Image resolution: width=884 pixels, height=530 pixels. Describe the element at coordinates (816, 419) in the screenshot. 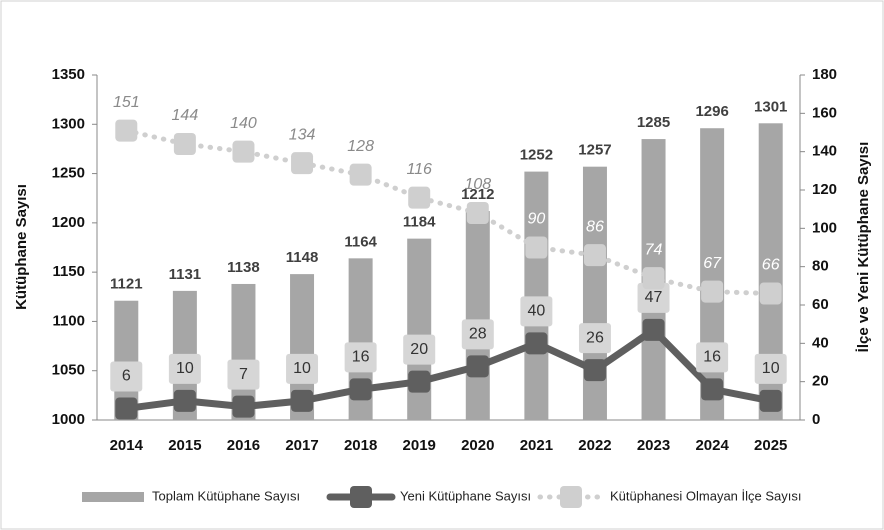

I see `y2-tick-label: 0` at that location.